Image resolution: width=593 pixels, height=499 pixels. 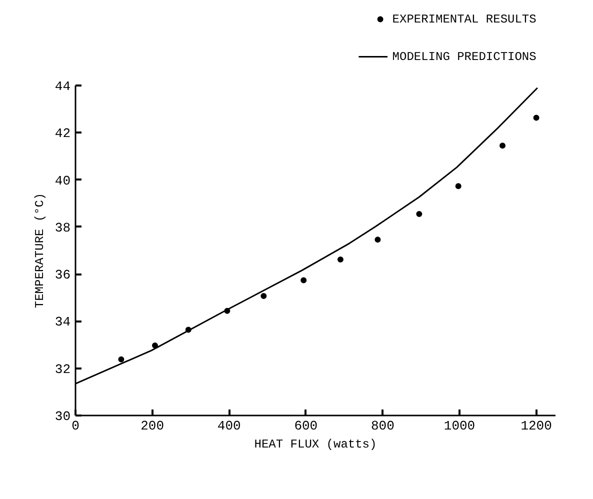 I want to click on y-tick-label: 36, so click(x=62, y=275).